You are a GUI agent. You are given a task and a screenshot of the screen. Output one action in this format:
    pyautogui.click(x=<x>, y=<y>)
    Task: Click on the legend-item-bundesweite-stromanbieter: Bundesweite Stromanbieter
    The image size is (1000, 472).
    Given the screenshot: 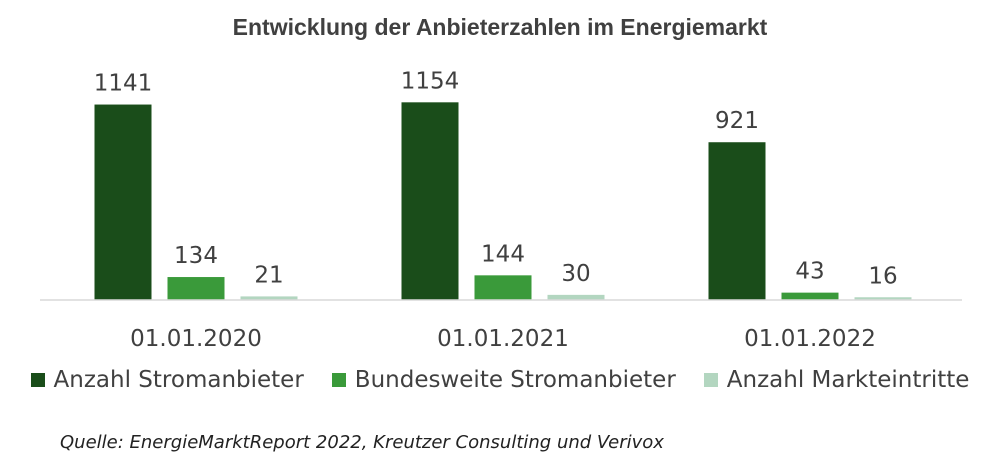 What is the action you would take?
    pyautogui.click(x=503, y=380)
    